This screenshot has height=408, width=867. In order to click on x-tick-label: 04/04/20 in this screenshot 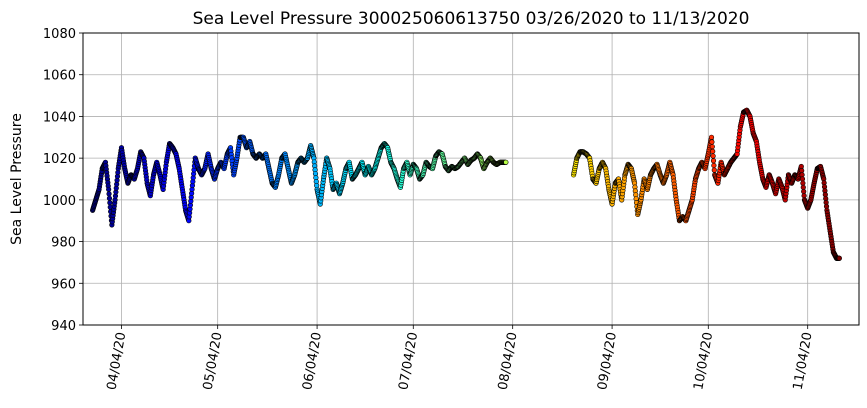, I will do `click(117, 361)`.